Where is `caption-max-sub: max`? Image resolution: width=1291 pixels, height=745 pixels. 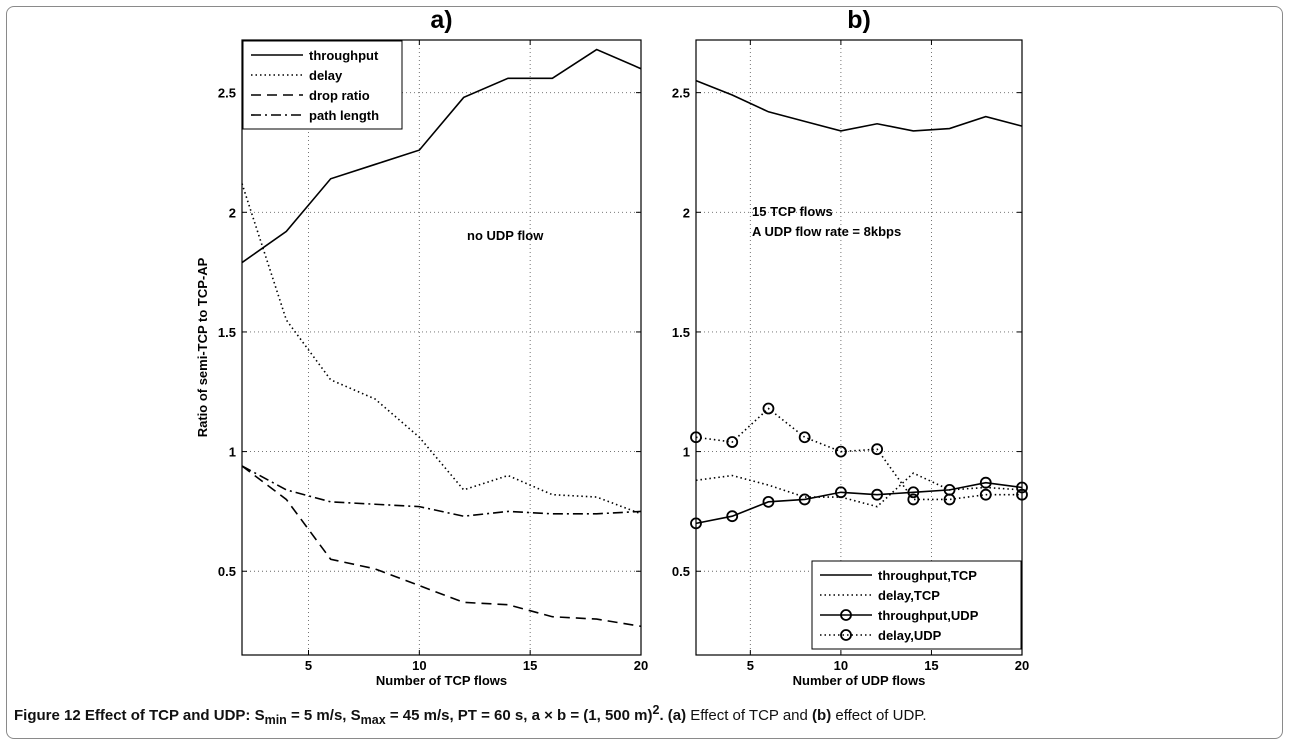
caption-max-sub: max is located at coordinates (373, 720).